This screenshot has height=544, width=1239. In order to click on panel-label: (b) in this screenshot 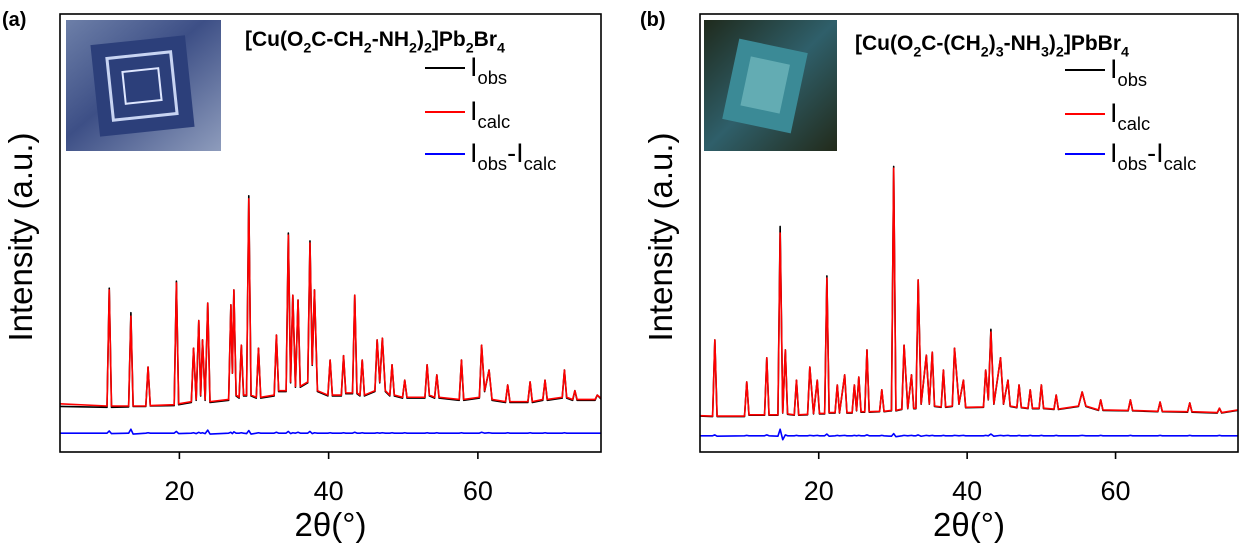, I will do `click(653, 20)`.